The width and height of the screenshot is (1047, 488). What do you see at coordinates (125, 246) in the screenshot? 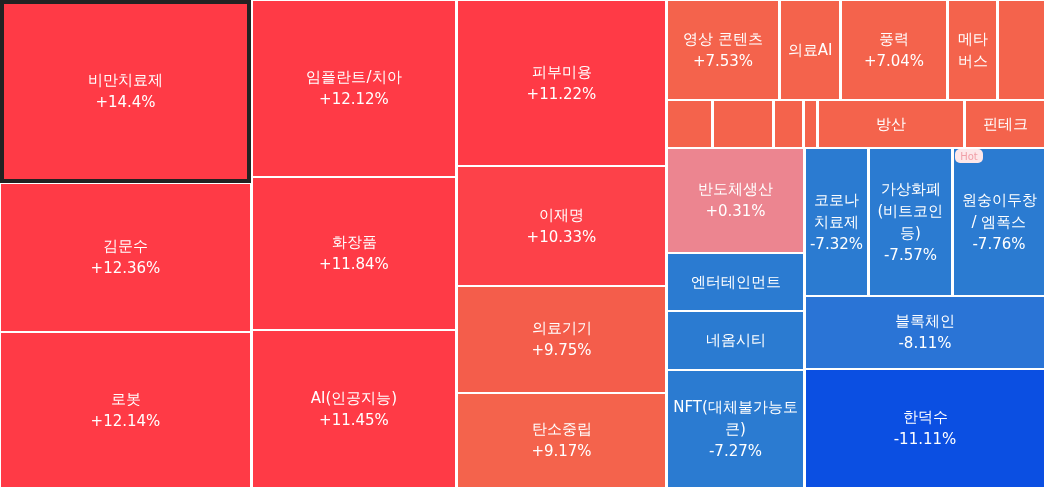
I see `category-label: 김문수` at bounding box center [125, 246].